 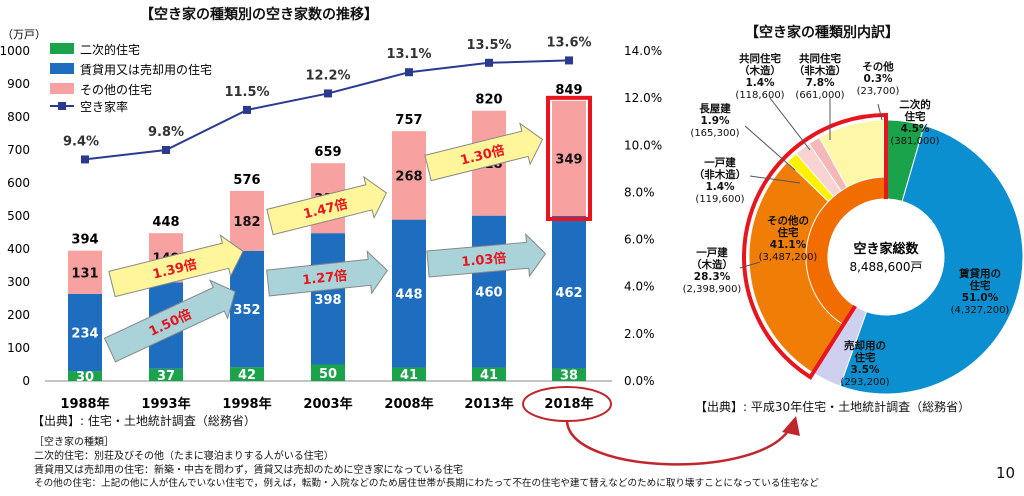 I want to click on rate-label: 13.5%, so click(x=488, y=45).